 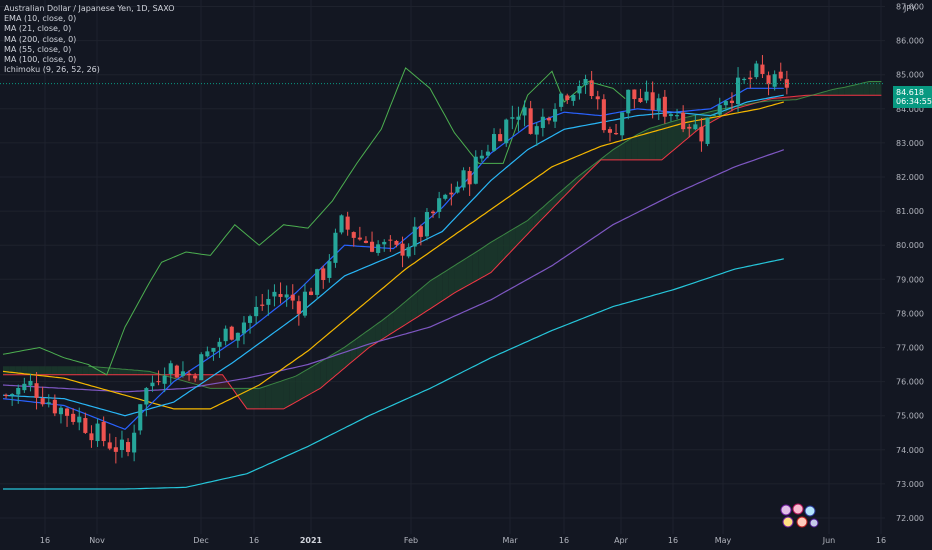 What do you see at coordinates (38, 29) in the screenshot?
I see `study-ma21: MA (21, close, 0)` at bounding box center [38, 29].